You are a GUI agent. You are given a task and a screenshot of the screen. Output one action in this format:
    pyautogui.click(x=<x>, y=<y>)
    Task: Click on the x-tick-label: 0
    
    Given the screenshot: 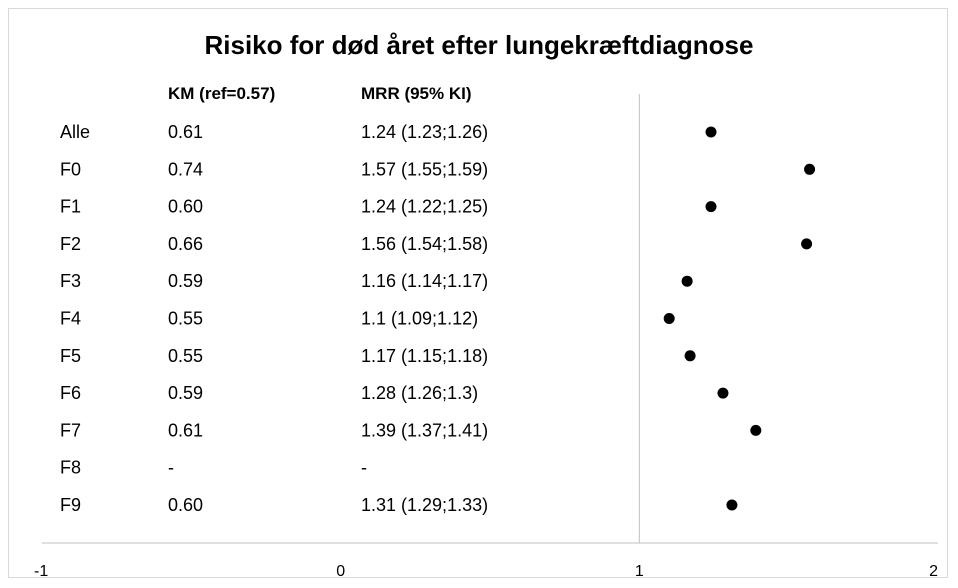 What is the action you would take?
    pyautogui.click(x=340, y=571)
    